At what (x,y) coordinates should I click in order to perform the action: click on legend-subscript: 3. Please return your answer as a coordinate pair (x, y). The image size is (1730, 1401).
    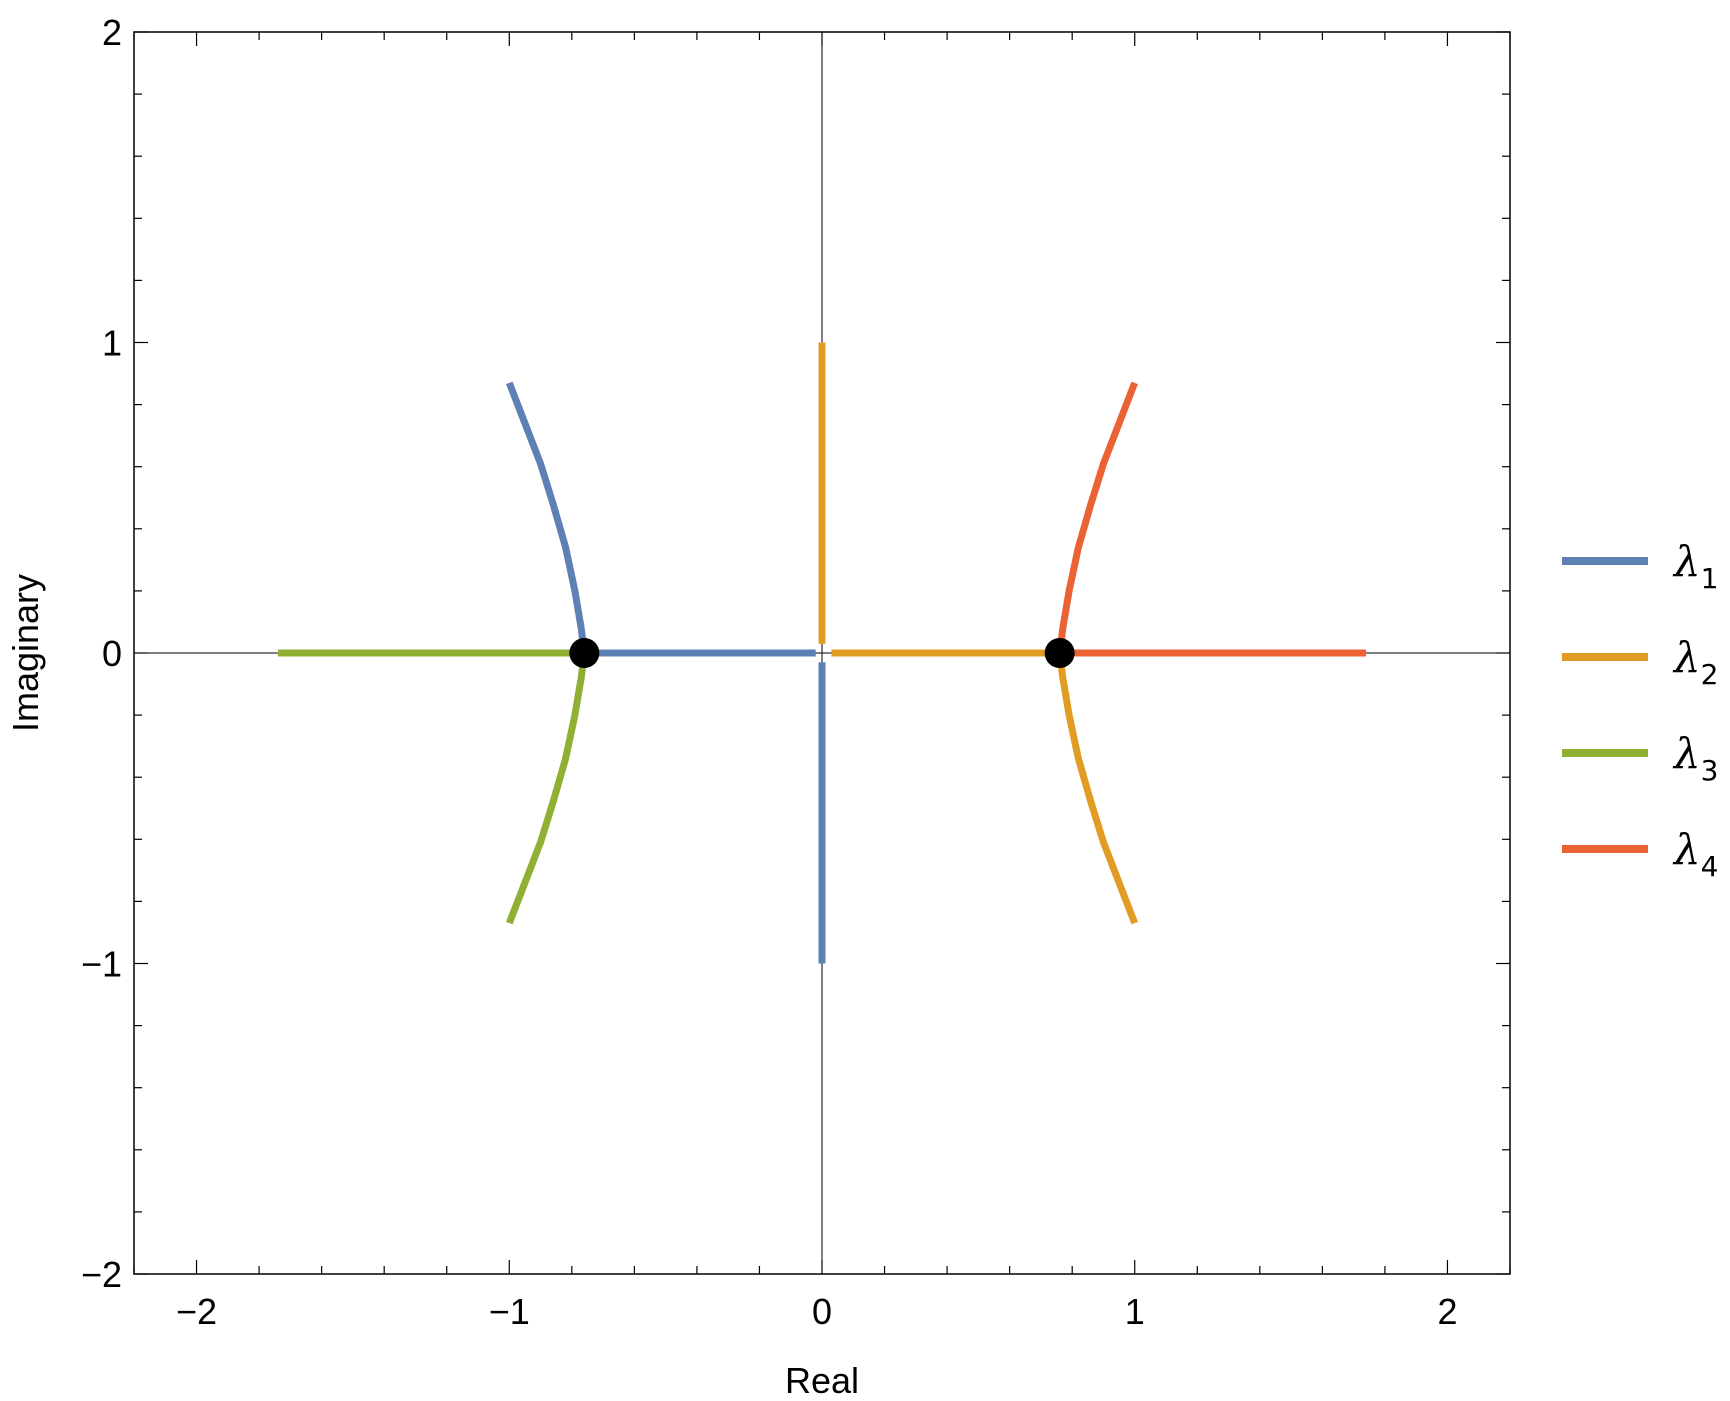
    Looking at the image, I should click on (1710, 770).